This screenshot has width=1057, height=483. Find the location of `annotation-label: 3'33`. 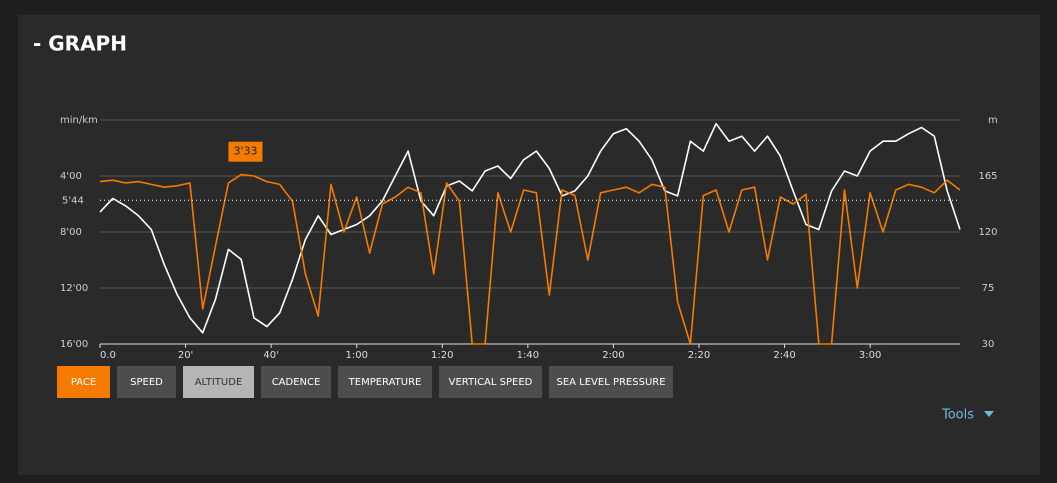

annotation-label: 3'33 is located at coordinates (245, 151).